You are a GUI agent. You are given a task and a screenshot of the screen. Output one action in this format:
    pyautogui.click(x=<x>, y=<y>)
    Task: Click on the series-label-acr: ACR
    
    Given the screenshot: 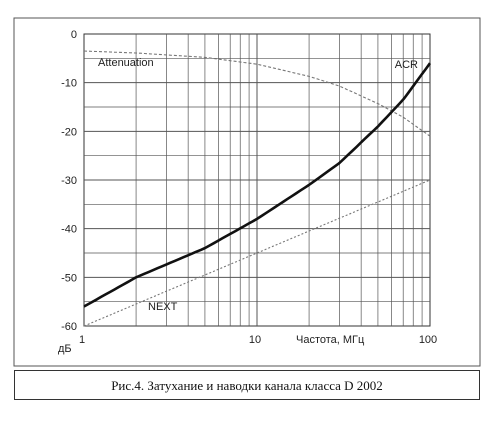 What is the action you would take?
    pyautogui.click(x=406, y=65)
    